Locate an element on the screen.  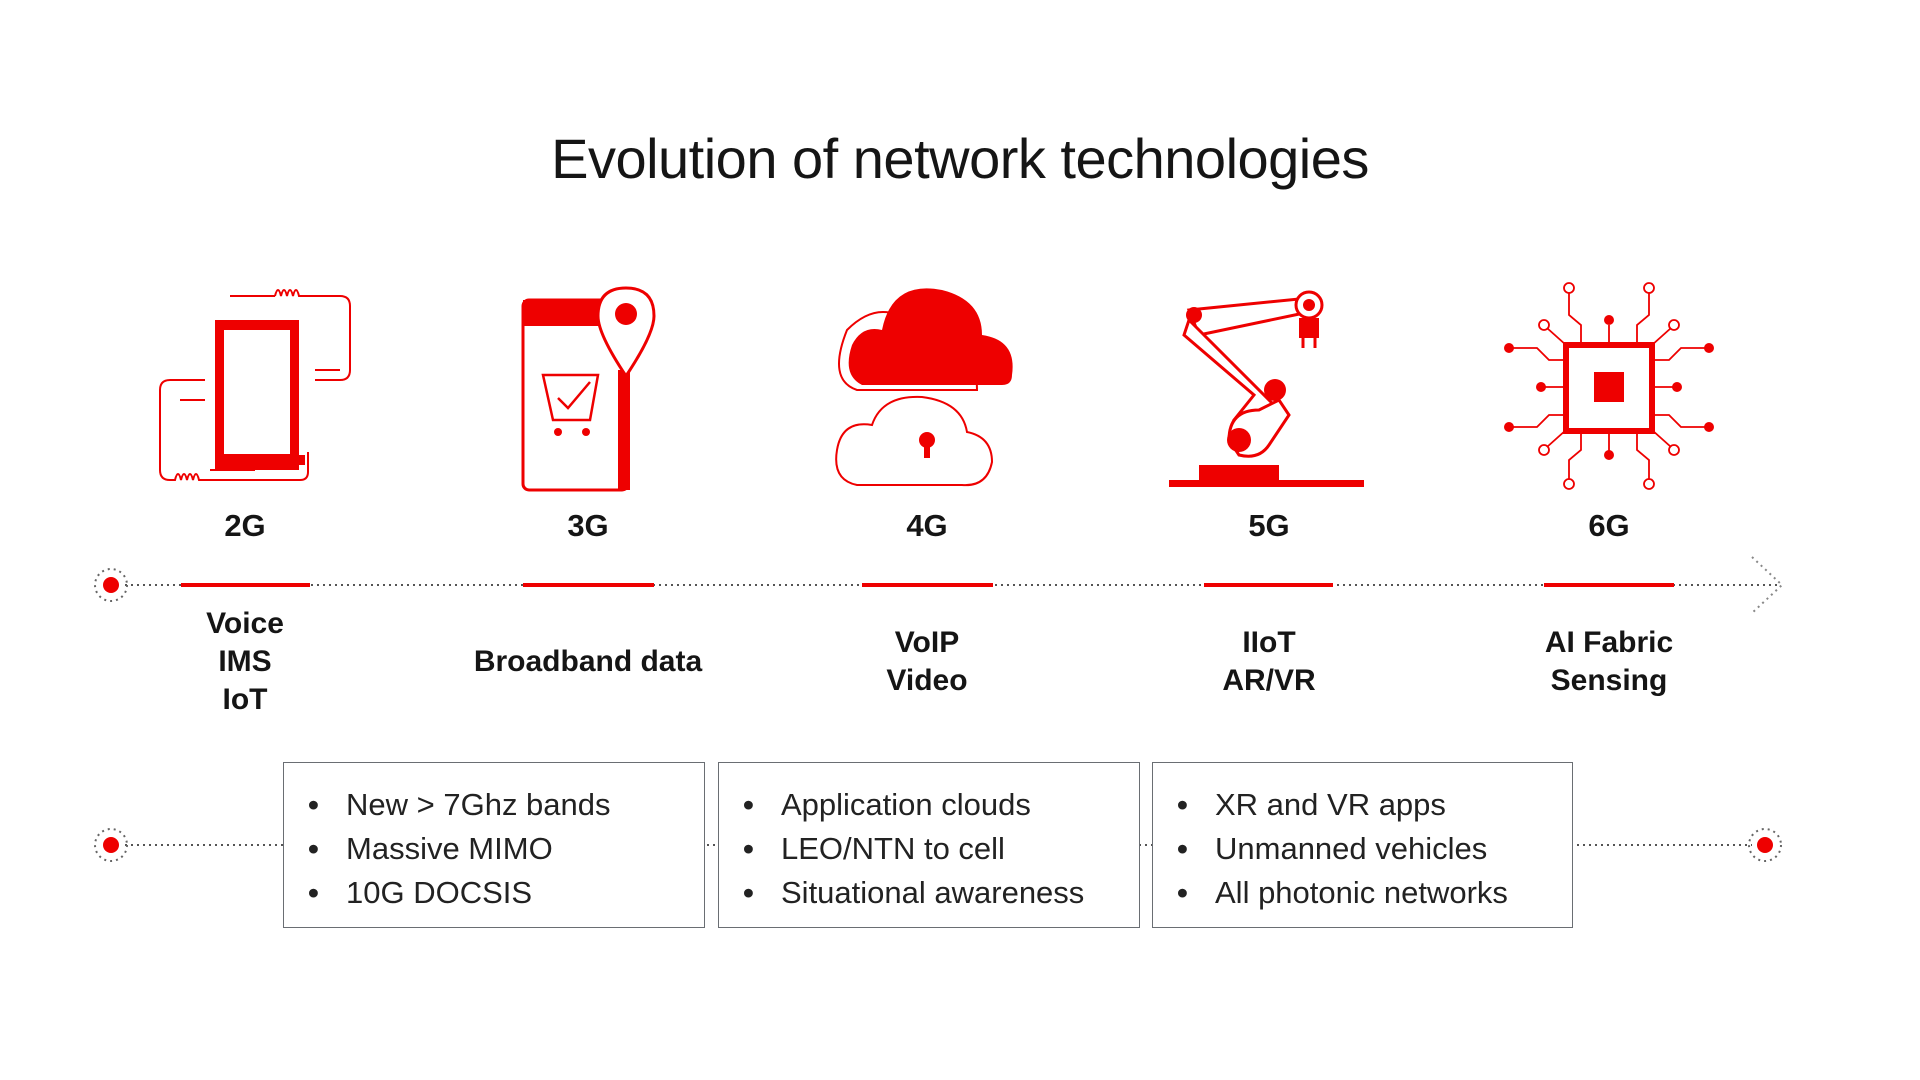
features-3g: Broadband data is located at coordinates (588, 662).